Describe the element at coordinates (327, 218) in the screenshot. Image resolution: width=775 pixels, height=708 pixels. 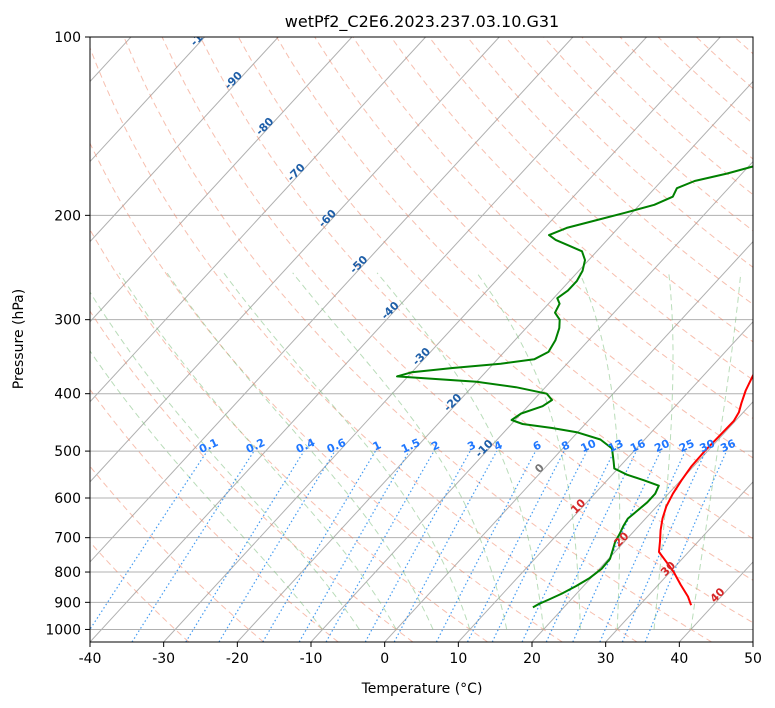
I see `isotherm-label: -60` at that location.